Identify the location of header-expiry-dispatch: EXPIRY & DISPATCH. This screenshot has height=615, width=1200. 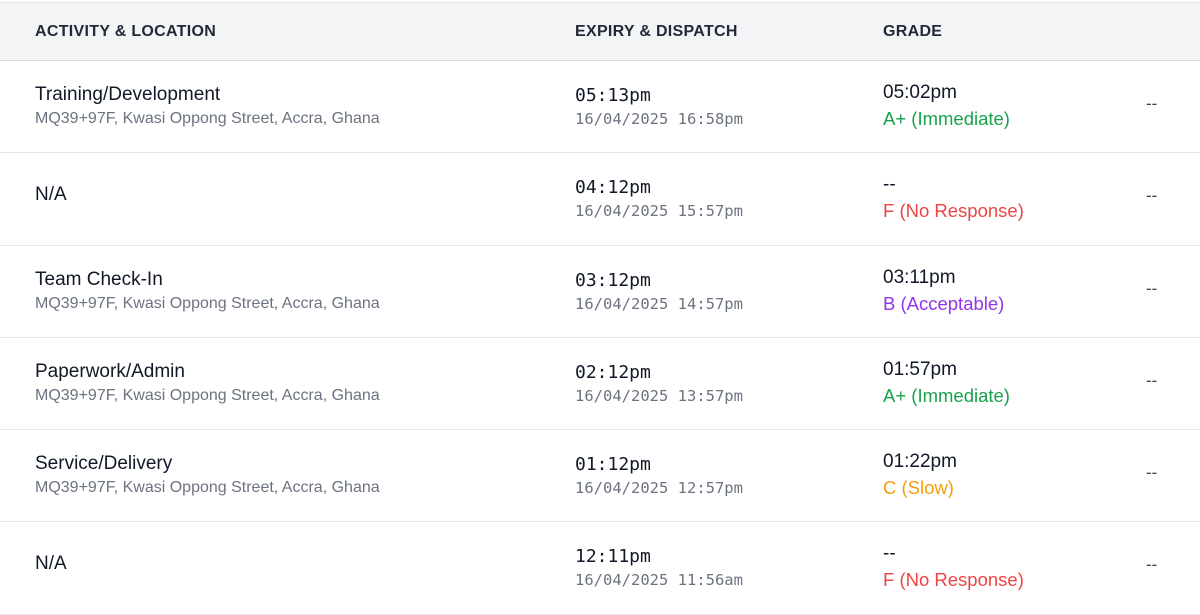
(656, 31).